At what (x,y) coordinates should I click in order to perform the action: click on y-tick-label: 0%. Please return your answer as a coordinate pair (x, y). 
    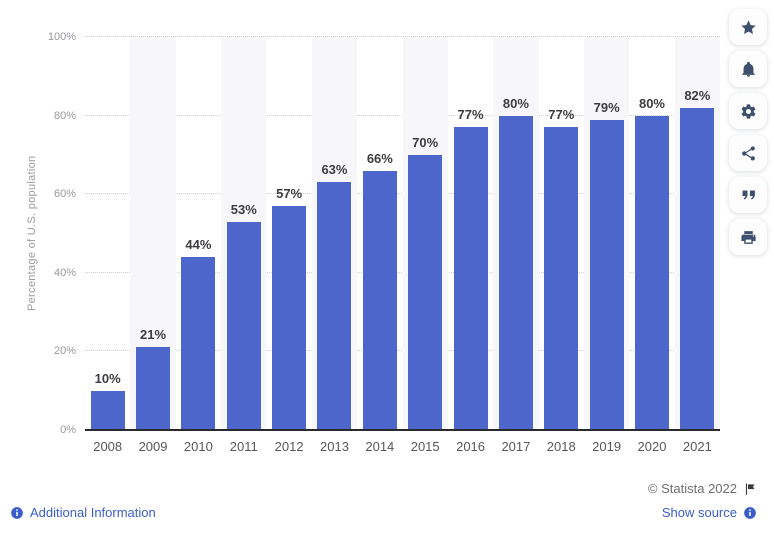
    Looking at the image, I should click on (68, 430).